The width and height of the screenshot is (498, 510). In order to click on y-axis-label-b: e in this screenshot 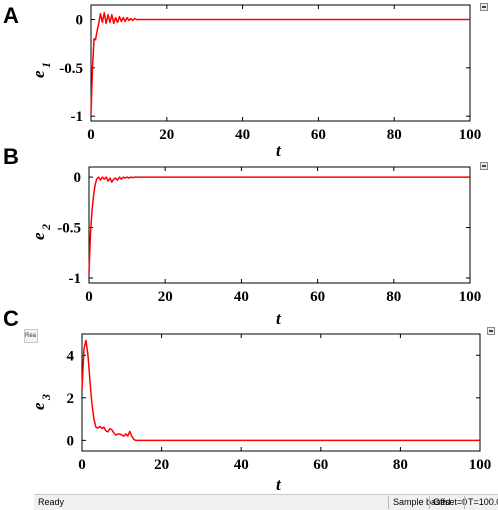, I will do `click(38, 236)`.